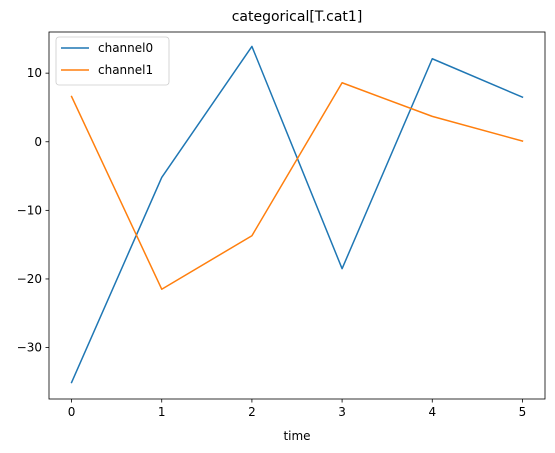 The height and width of the screenshot is (453, 555). Describe the element at coordinates (432, 412) in the screenshot. I see `x-tick-label: 4` at that location.